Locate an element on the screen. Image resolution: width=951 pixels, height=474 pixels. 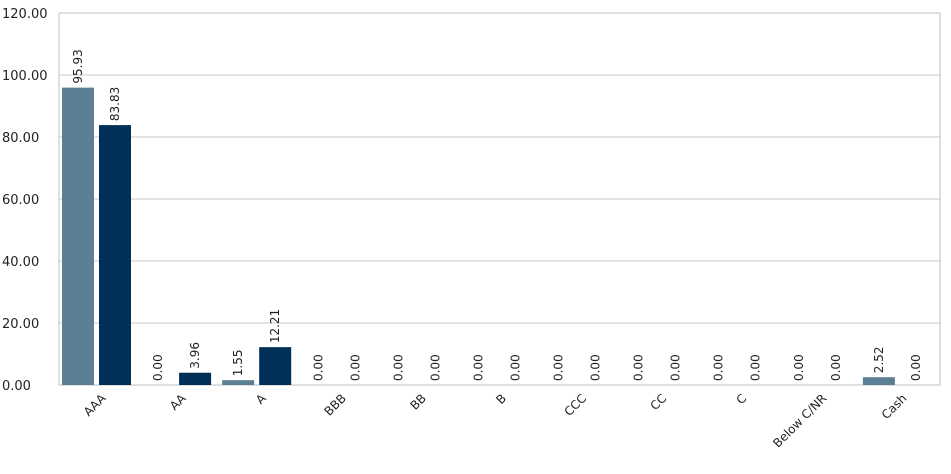
data-label: 83.83 is located at coordinates (115, 104).